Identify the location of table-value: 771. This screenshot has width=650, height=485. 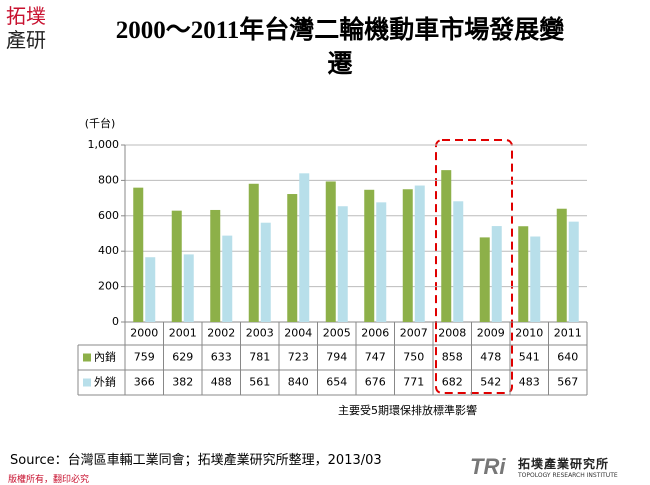
(413, 382).